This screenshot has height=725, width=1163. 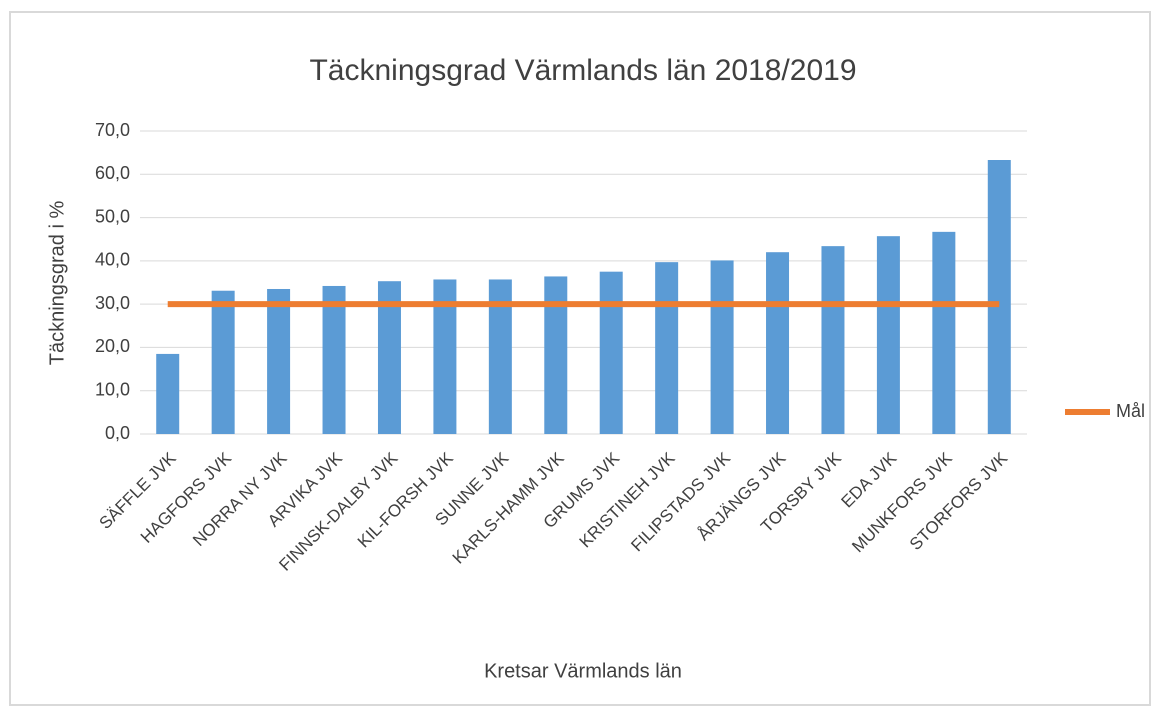 What do you see at coordinates (112, 260) in the screenshot?
I see `y-tick-label: 40,0` at bounding box center [112, 260].